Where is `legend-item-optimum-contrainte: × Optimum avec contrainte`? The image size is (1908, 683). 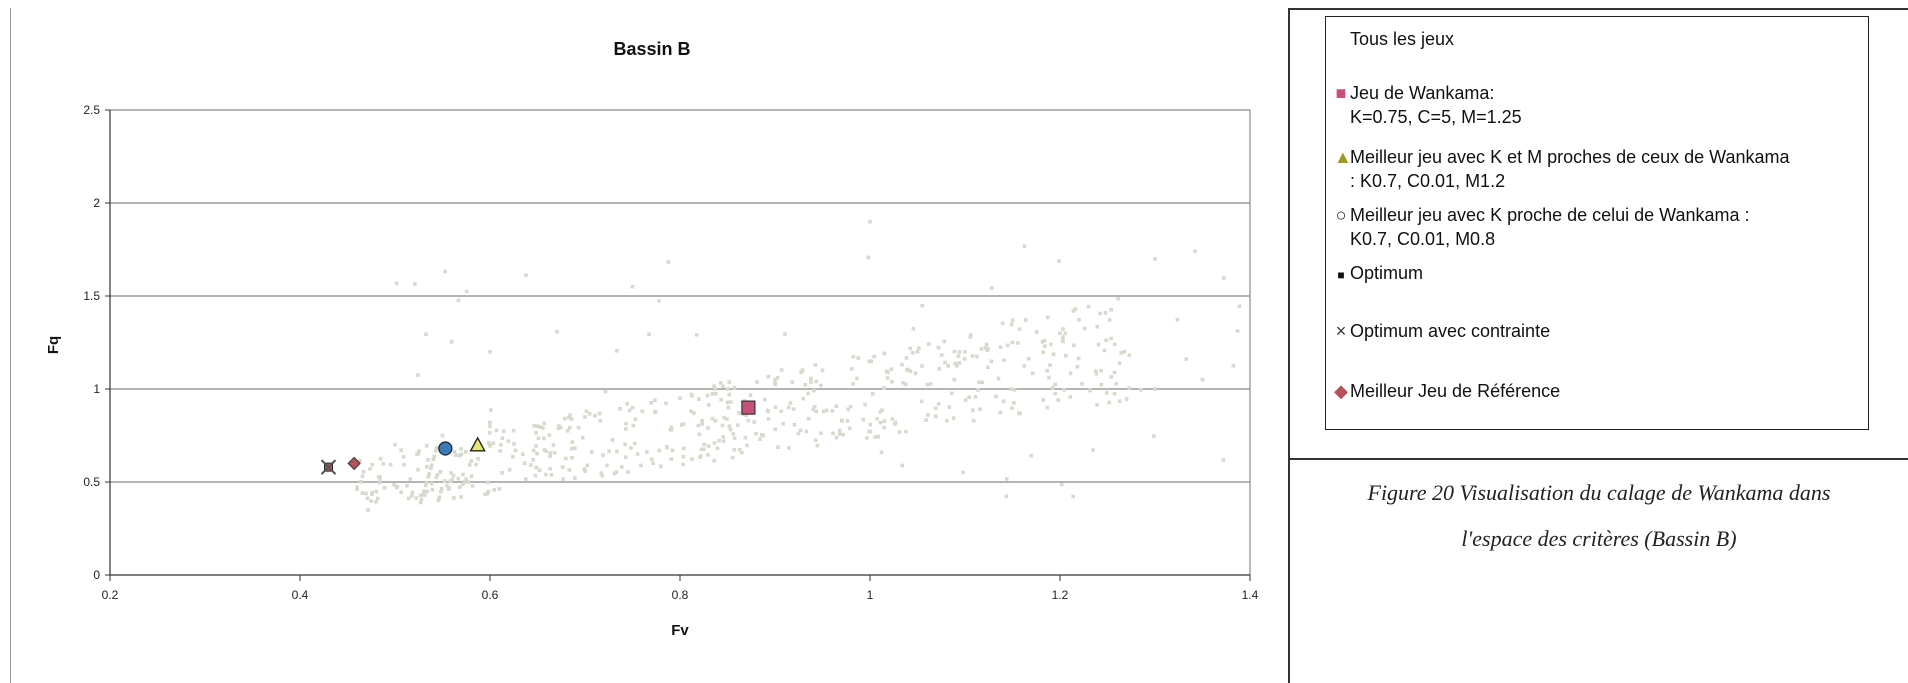 legend-item-optimum-contrainte: × Optimum avec contrainte is located at coordinates (1442, 331).